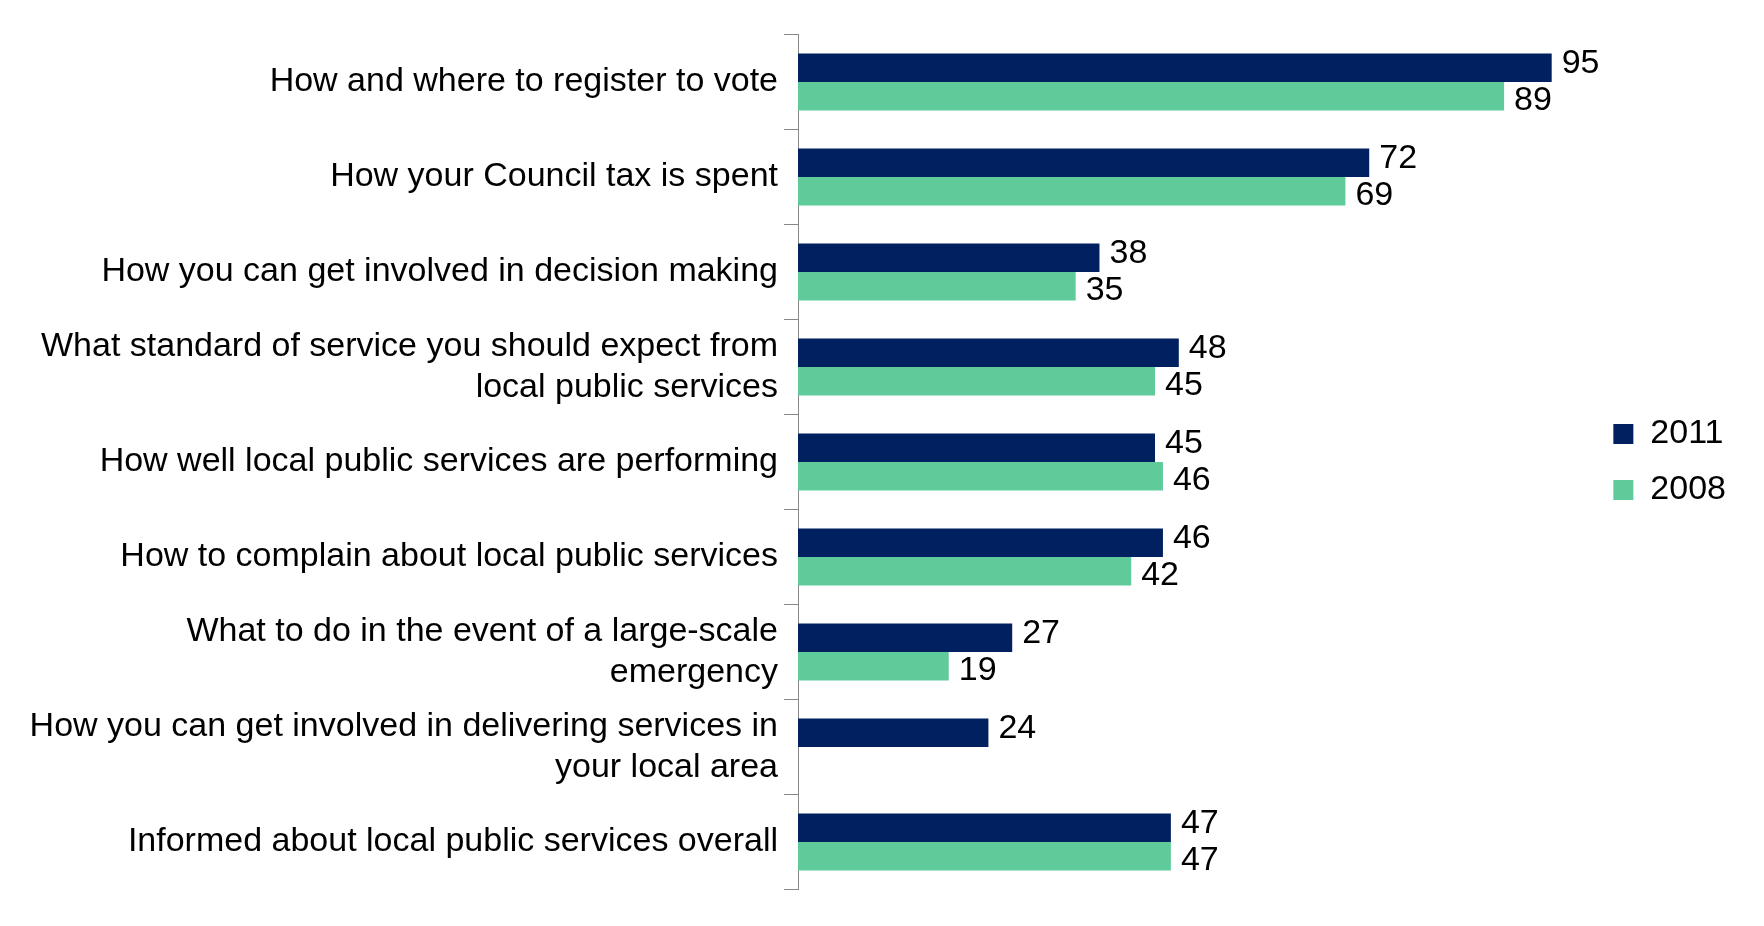 This screenshot has height=926, width=1764. Describe the element at coordinates (1017, 726) in the screenshot. I see `data-label: 24` at that location.